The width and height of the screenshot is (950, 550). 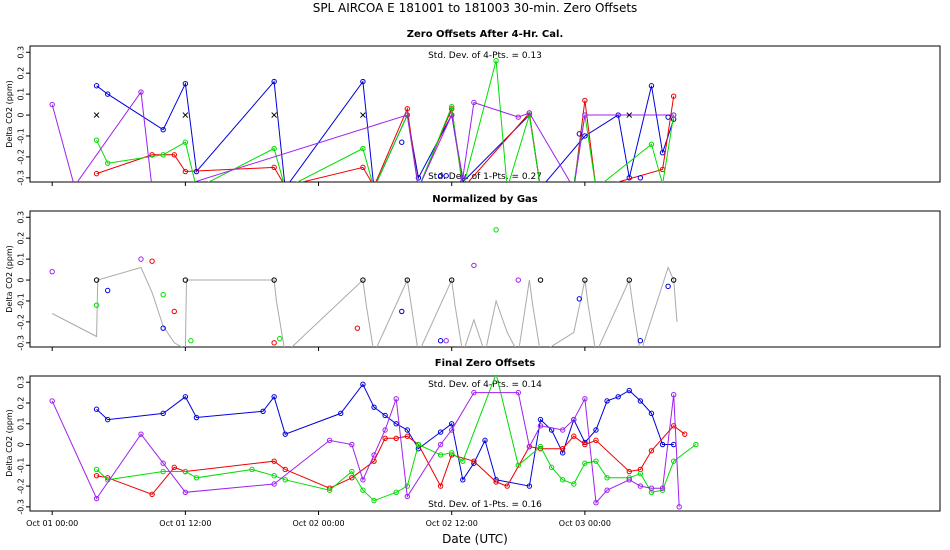 I want to click on x-tick-label: Oct 02 12:00, so click(x=452, y=523).